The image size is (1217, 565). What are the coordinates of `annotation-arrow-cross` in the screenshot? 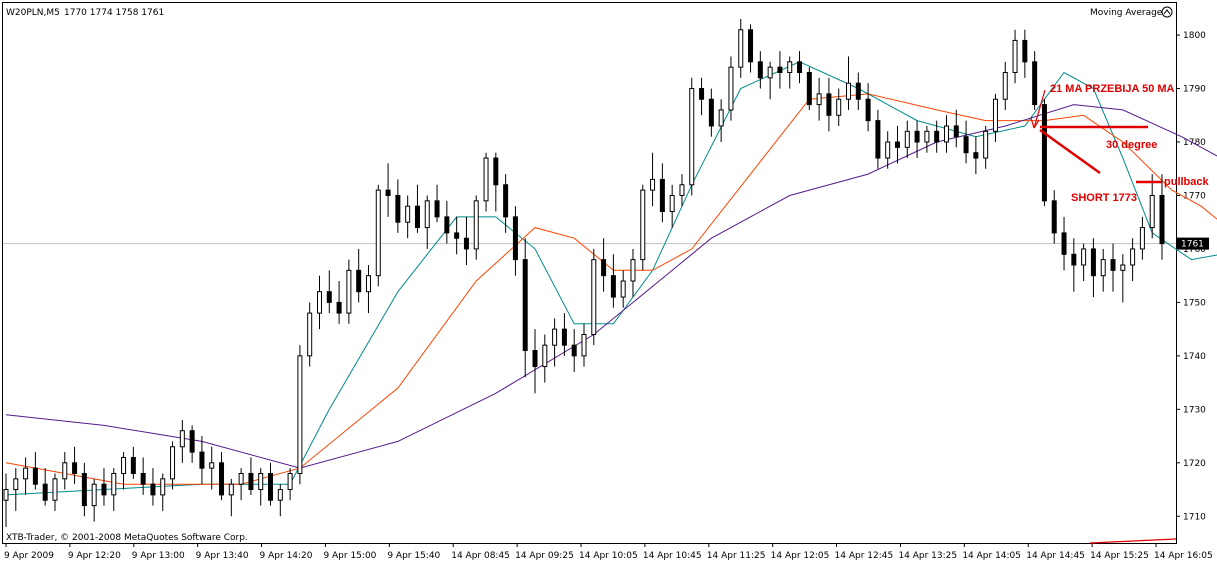 It's located at (1038, 109).